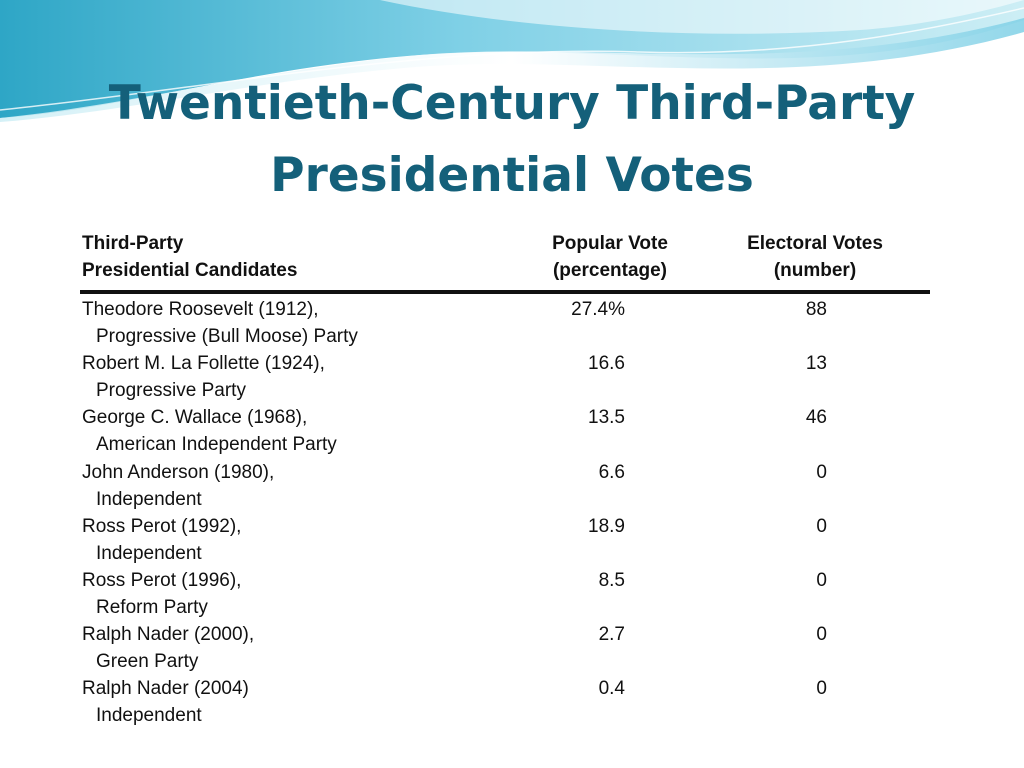  I want to click on candidate-name: Theodore Roosevelt (1912),, so click(200, 309).